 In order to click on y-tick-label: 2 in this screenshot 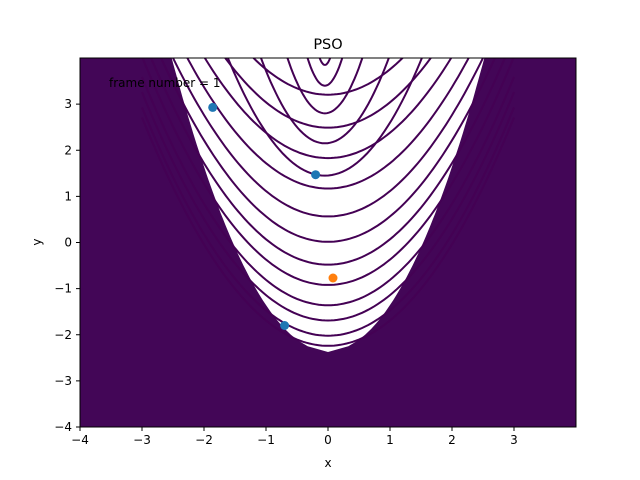, I will do `click(68, 150)`.